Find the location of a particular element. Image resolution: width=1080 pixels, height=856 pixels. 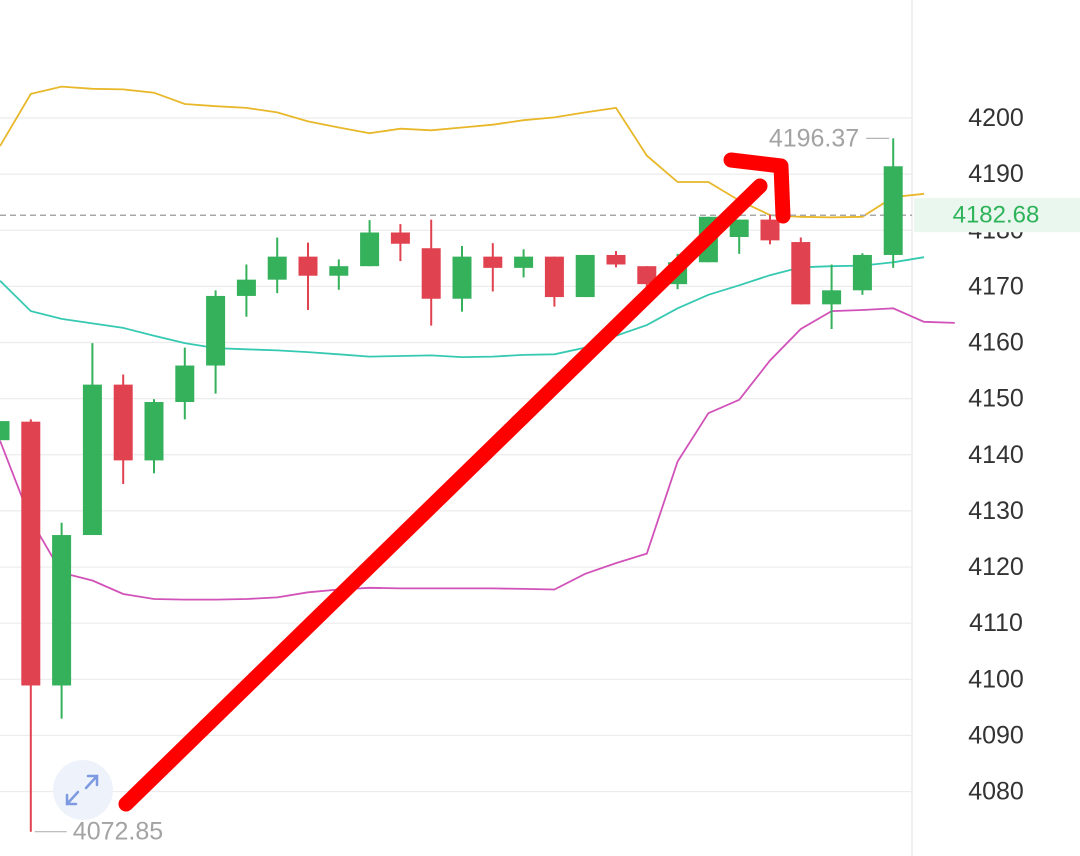

current-price-tag-background is located at coordinates (997, 215).